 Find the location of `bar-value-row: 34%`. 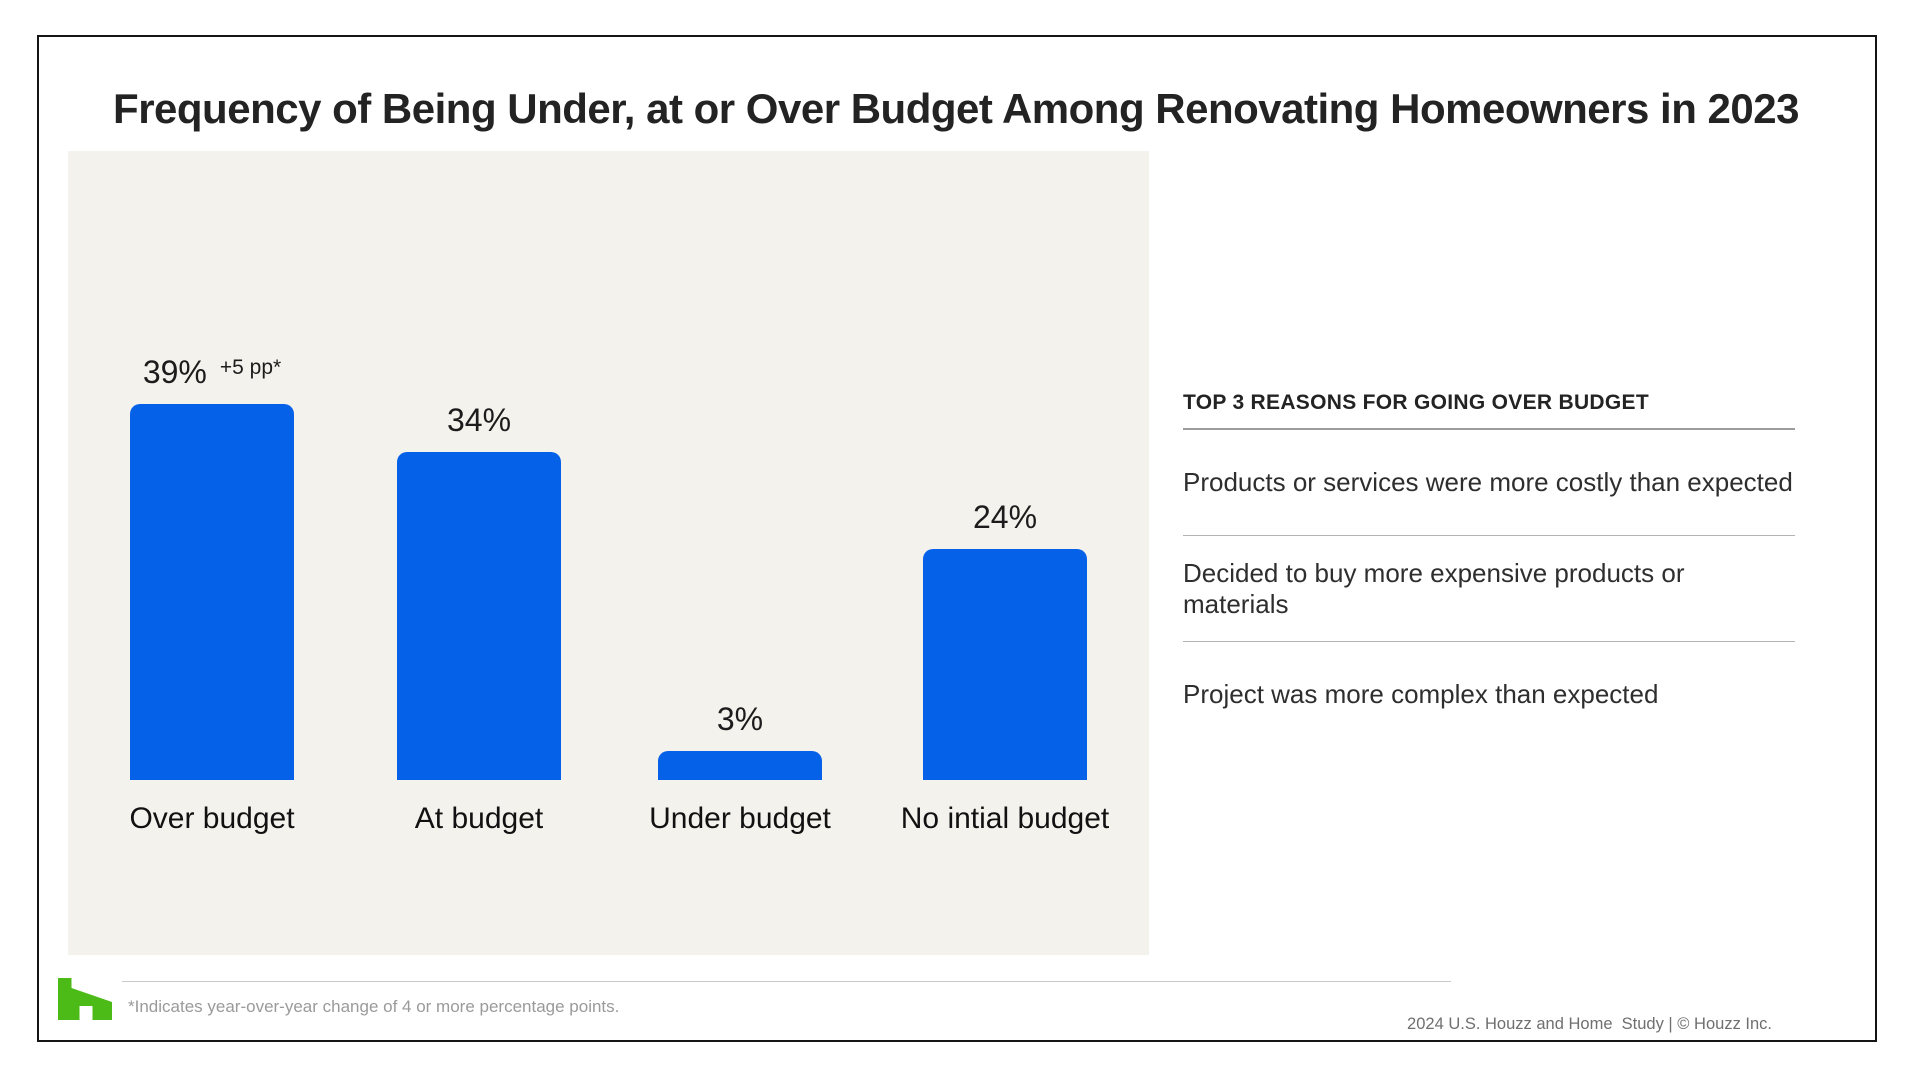

bar-value-row: 34% is located at coordinates (479, 421).